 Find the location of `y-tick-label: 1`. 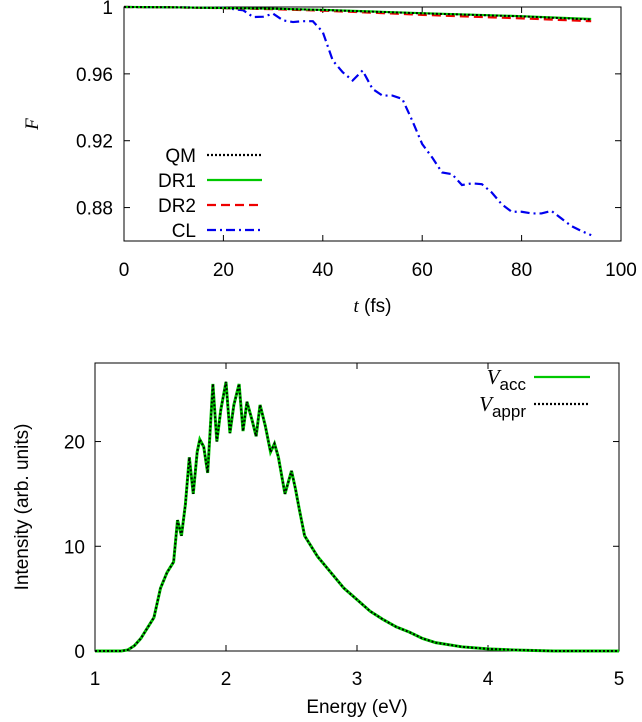

y-tick-label: 1 is located at coordinates (107, 9).